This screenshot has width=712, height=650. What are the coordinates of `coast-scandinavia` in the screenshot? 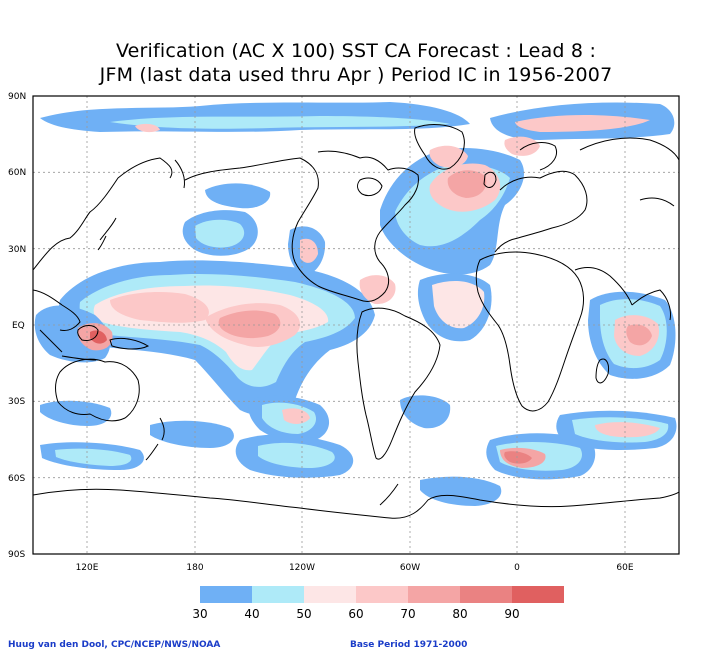 It's located at (538, 156).